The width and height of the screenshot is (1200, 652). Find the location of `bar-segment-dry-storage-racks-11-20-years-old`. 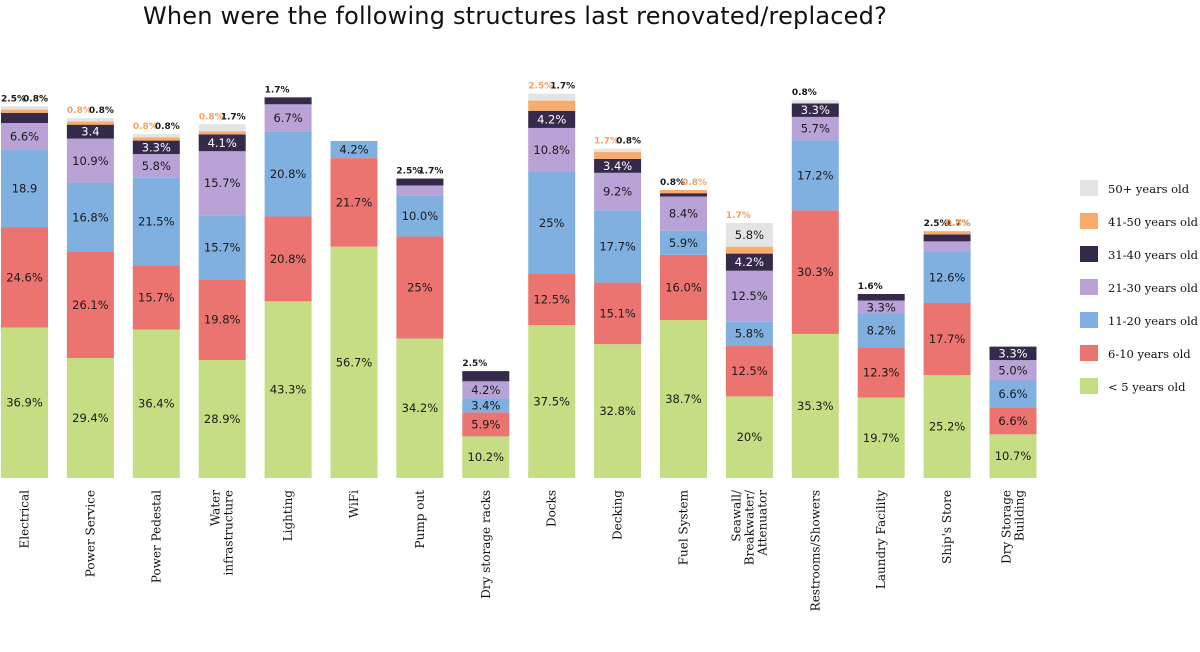

bar-segment-dry-storage-racks-11-20-years-old is located at coordinates (486, 405).